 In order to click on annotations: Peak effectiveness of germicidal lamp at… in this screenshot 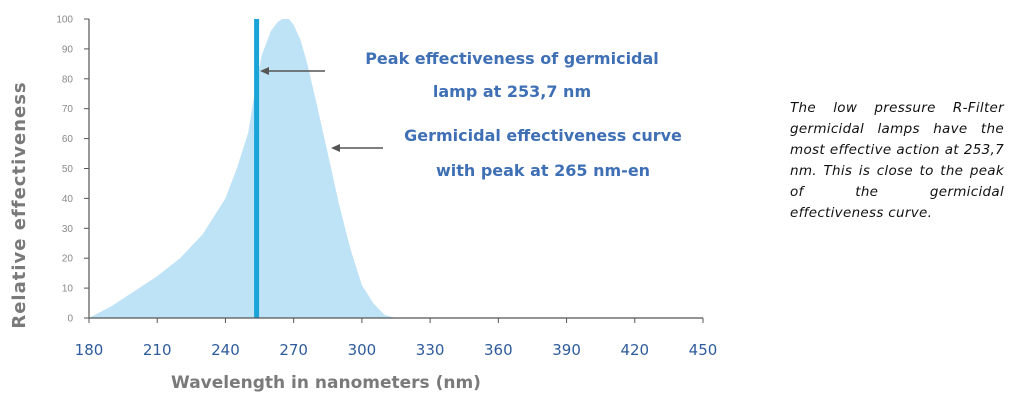, I will do `click(471, 114)`.